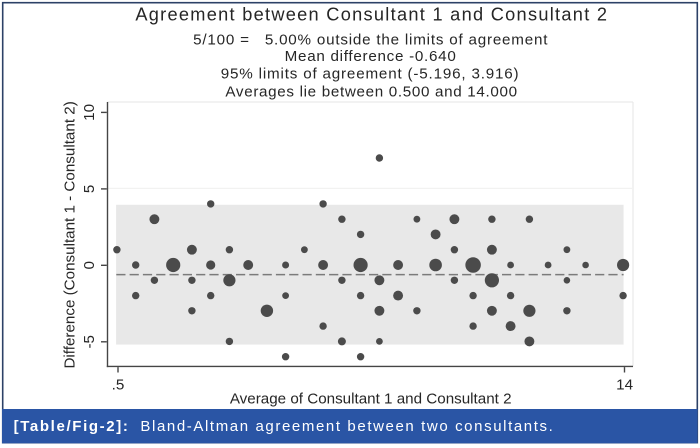  I want to click on svg-text: 5, so click(89, 189).